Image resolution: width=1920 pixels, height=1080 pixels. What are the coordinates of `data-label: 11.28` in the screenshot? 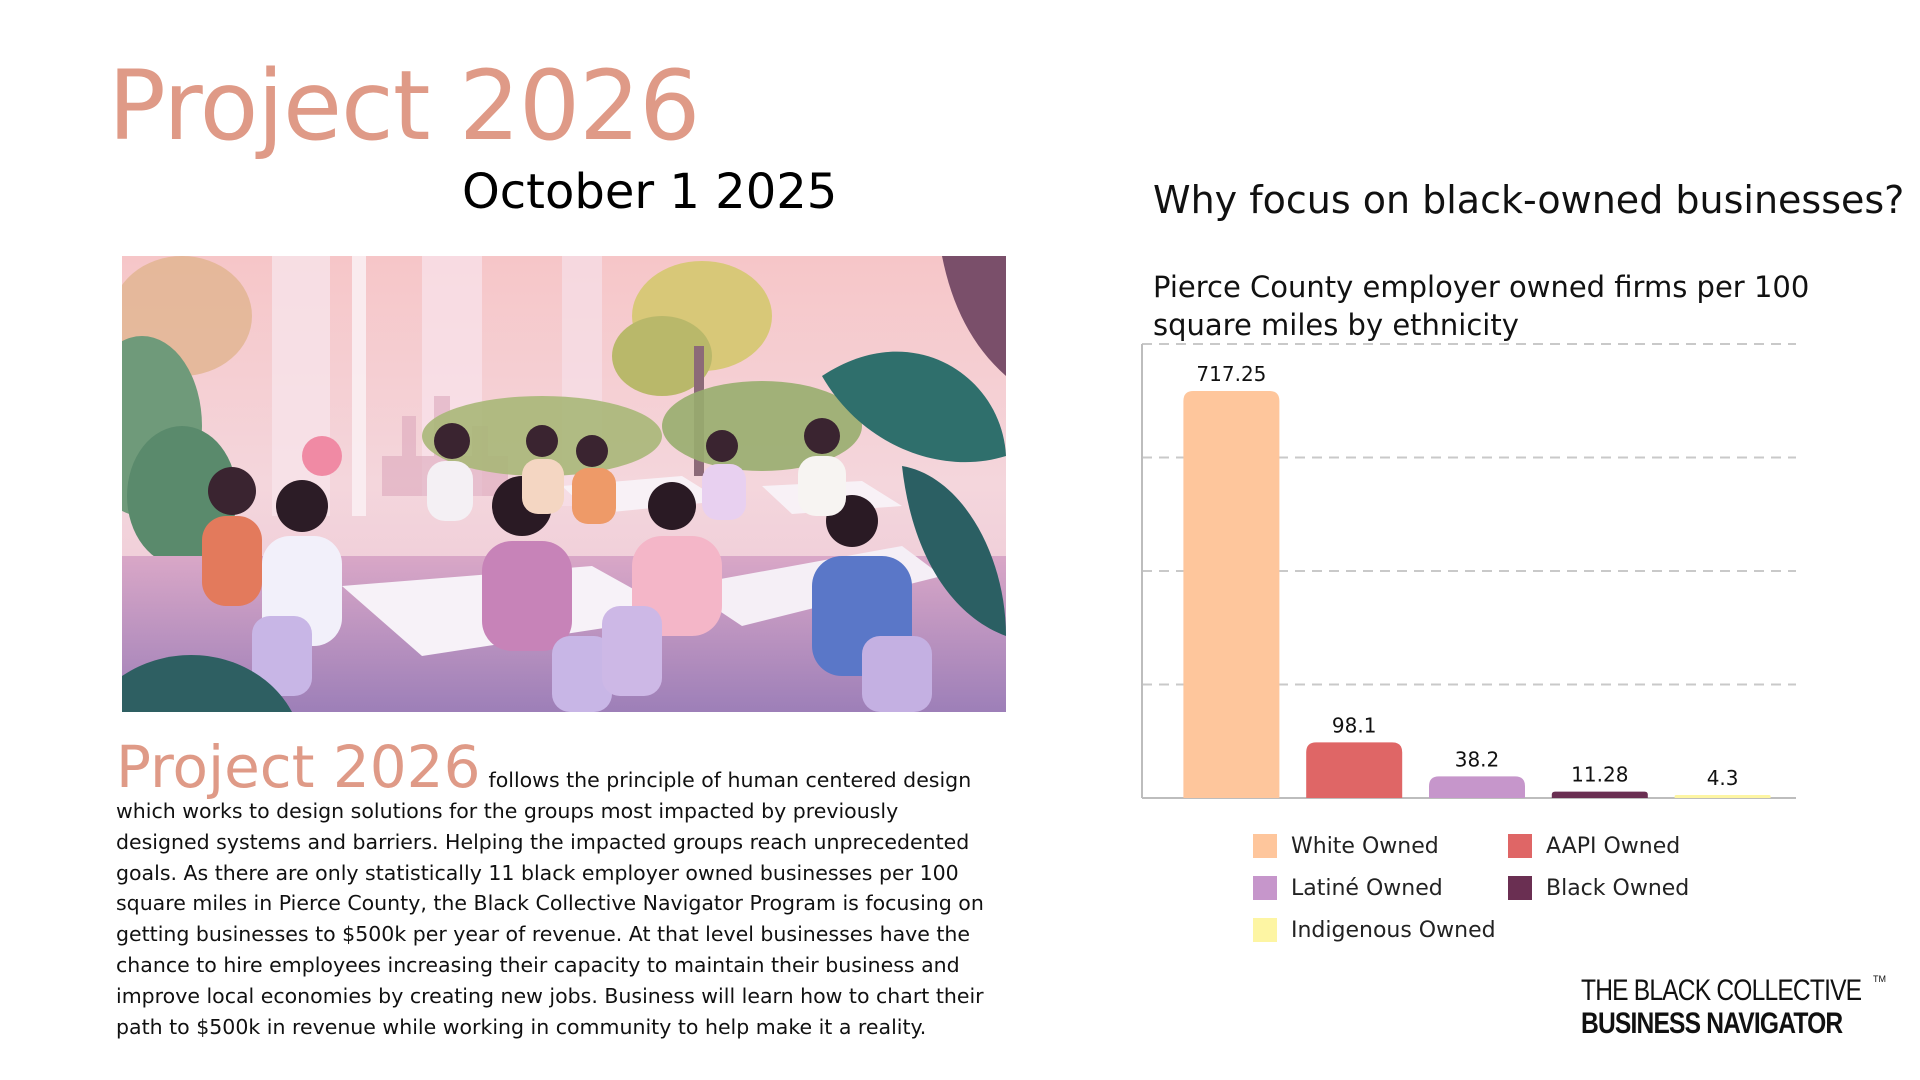 It's located at (1599, 775).